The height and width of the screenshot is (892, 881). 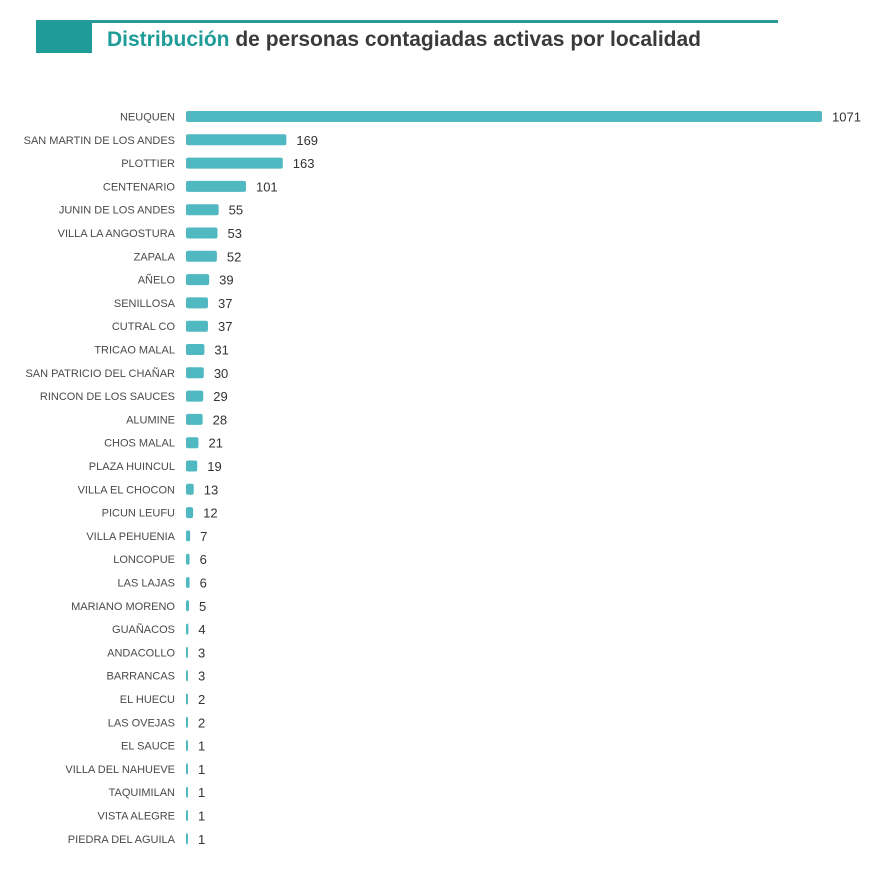 I want to click on value-label: 29, so click(x=220, y=396).